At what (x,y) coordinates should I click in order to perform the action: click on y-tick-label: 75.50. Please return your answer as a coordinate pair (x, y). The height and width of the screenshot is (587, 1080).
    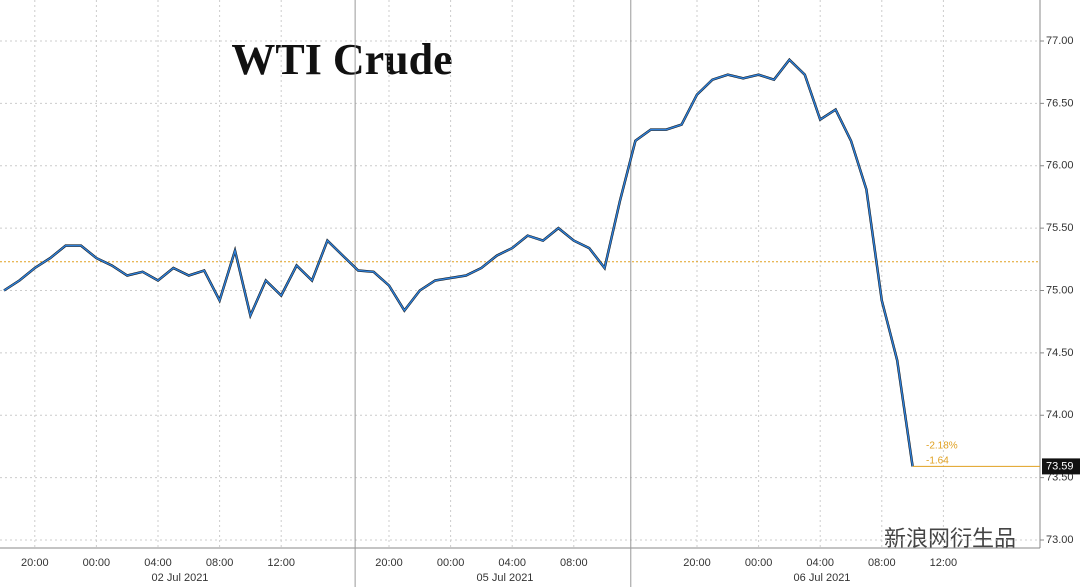
    Looking at the image, I should click on (1060, 228).